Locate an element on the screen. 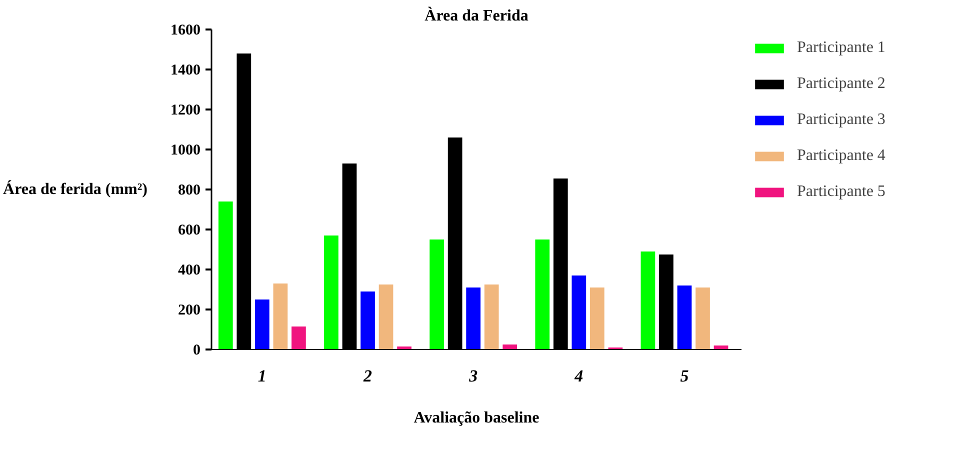  y-tick-label: 1200 is located at coordinates (185, 110).